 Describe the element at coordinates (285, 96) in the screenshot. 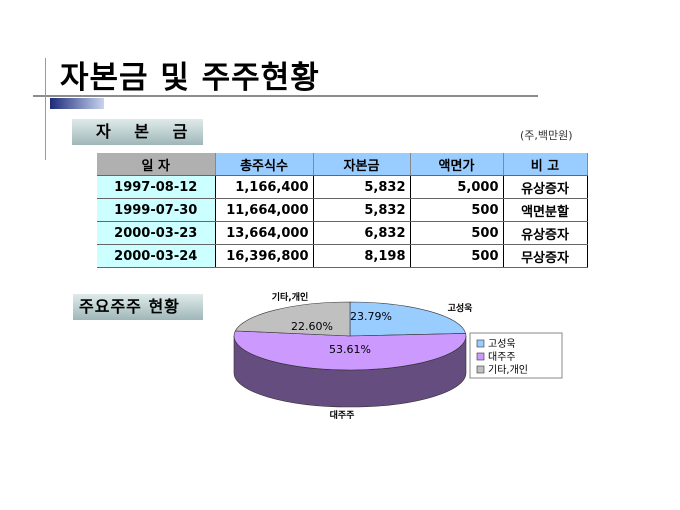

I see `title-divider` at that location.